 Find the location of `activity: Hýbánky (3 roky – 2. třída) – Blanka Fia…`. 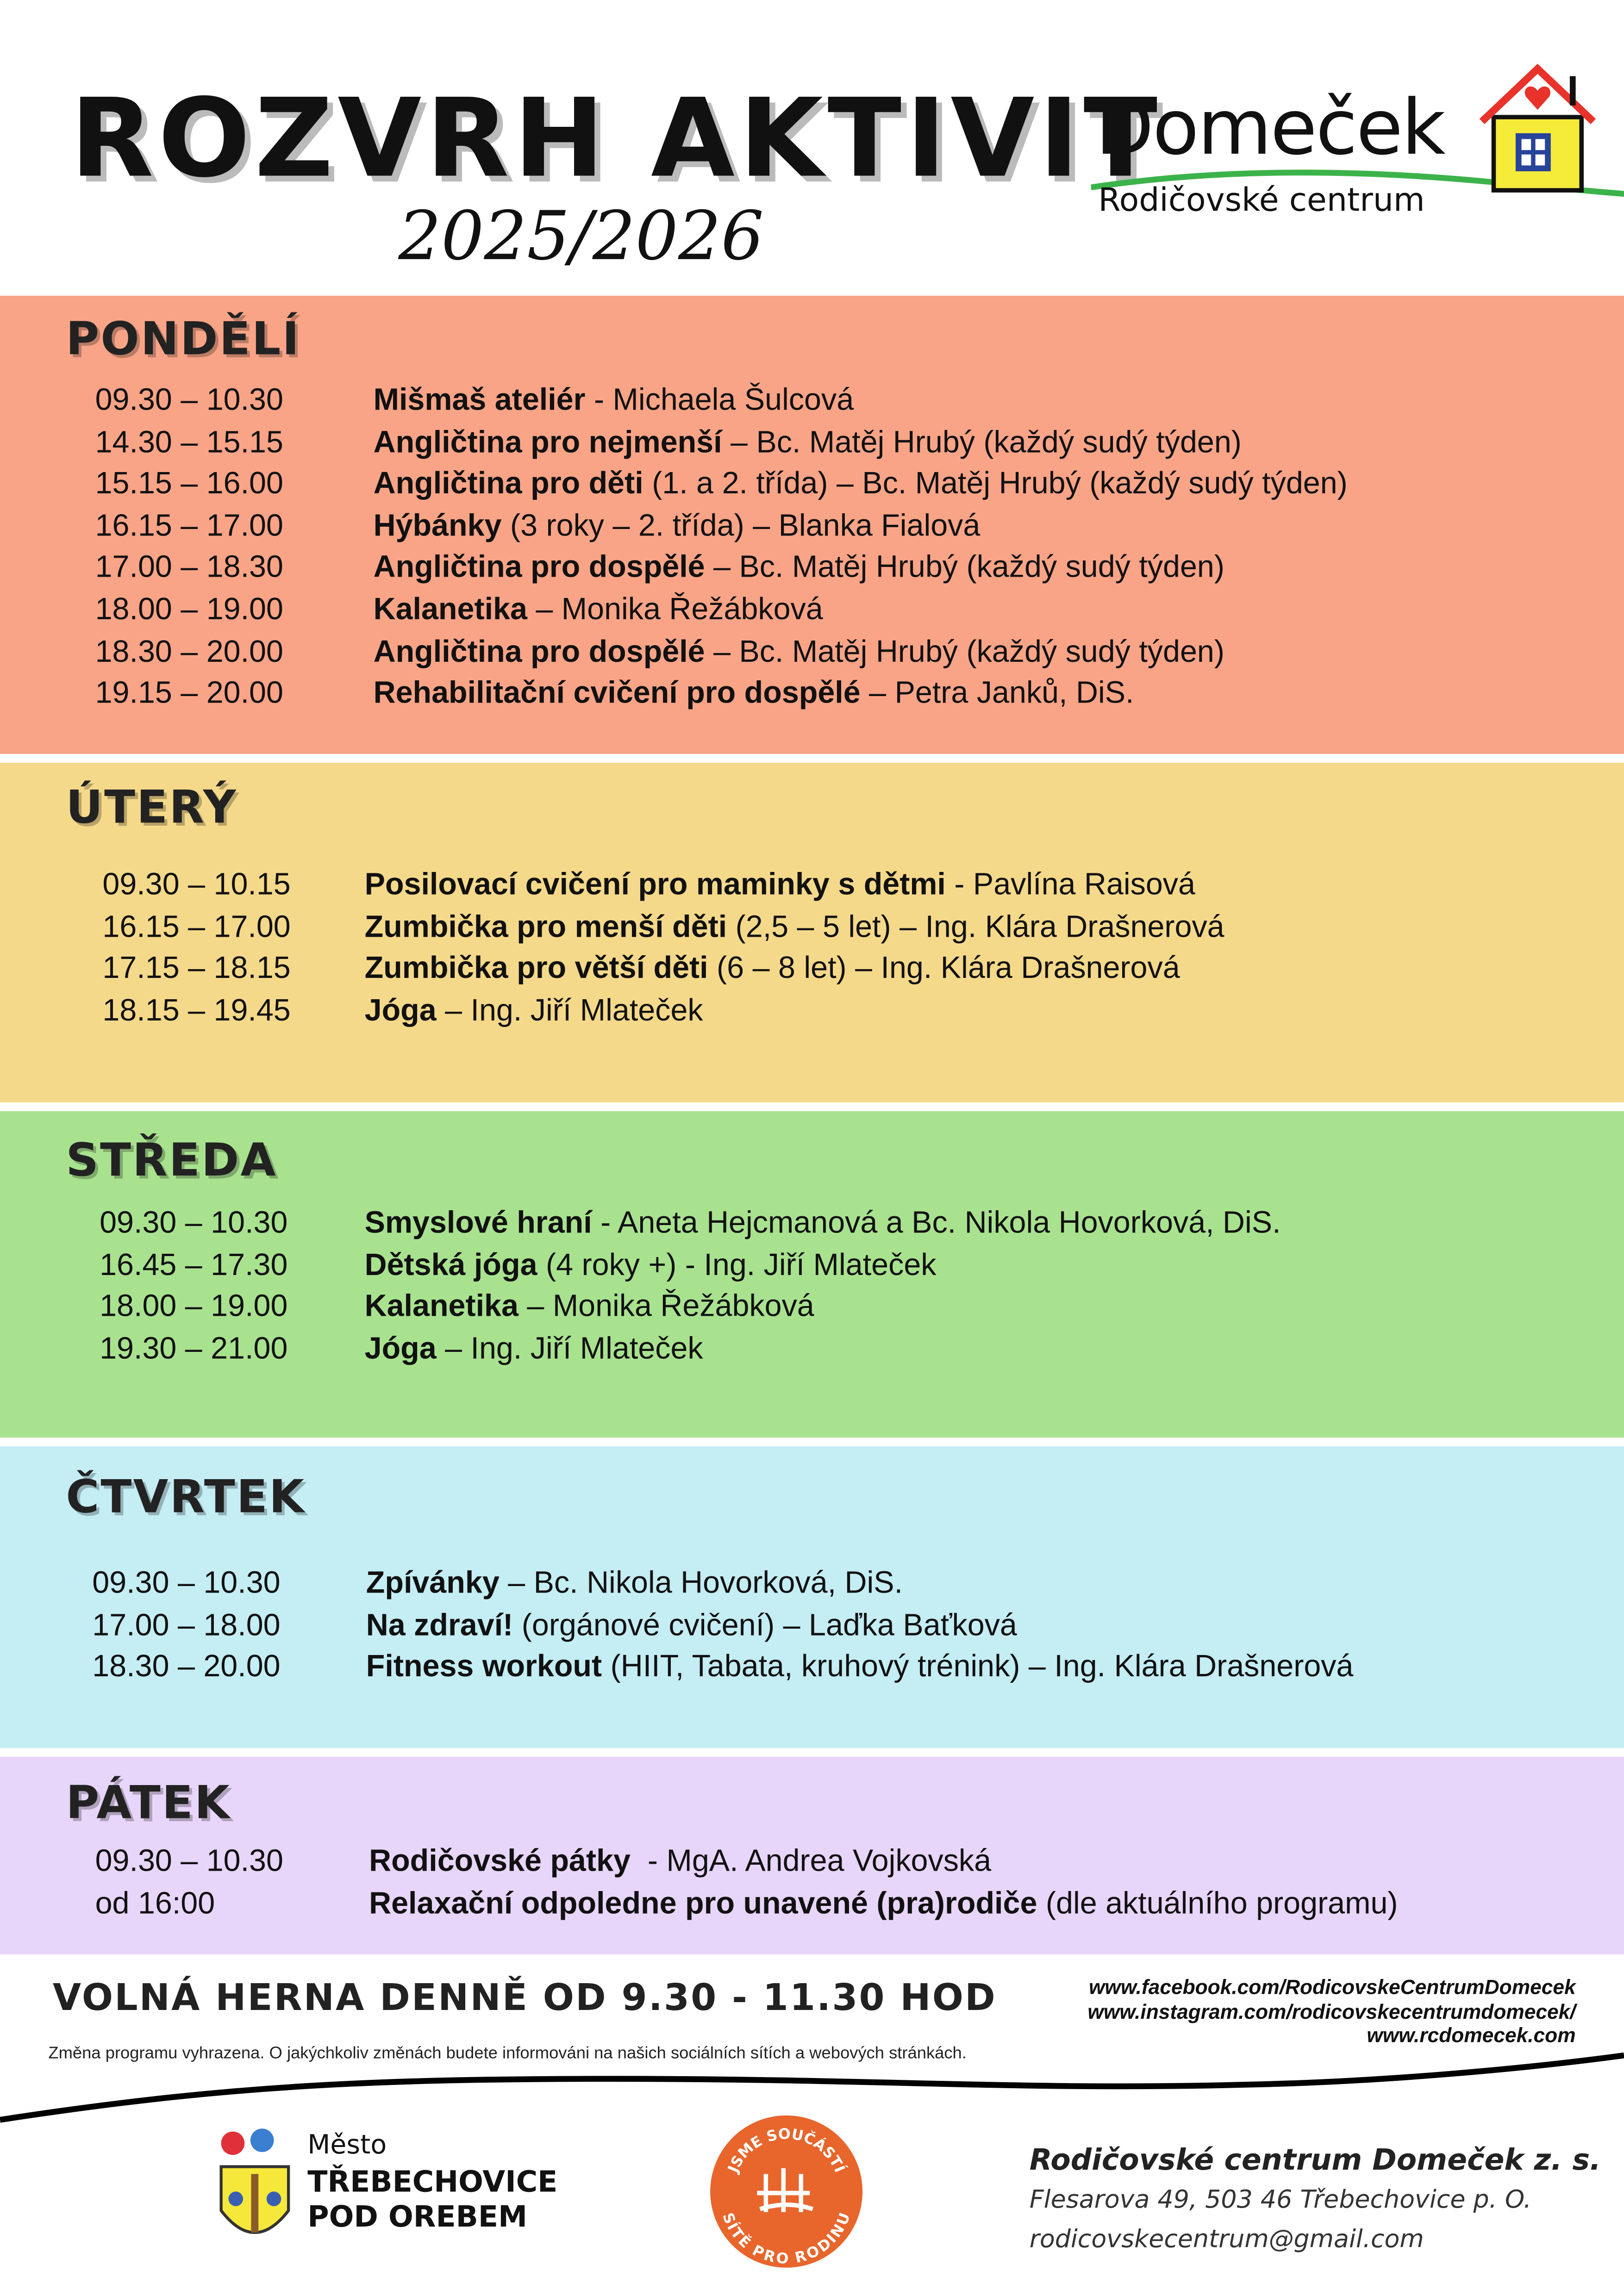

activity: Hýbánky (3 roky – 2. třída) – Blanka Fia… is located at coordinates (677, 527).